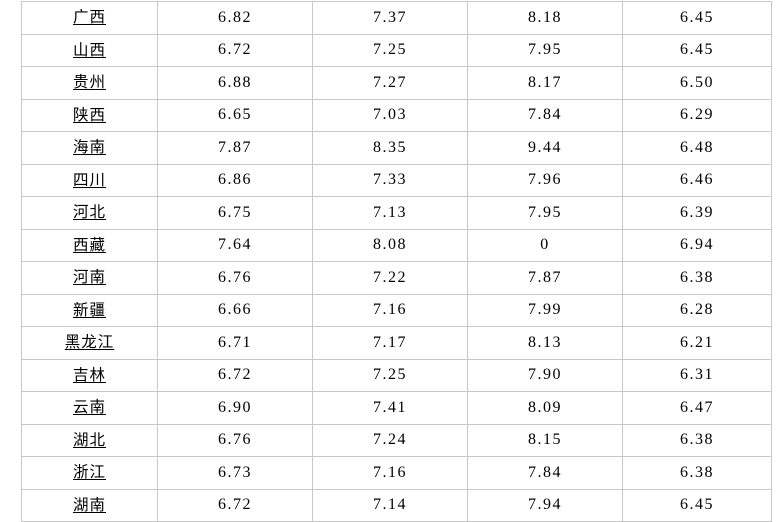 The image size is (780, 522). Describe the element at coordinates (235, 83) in the screenshot. I see `value-cell-value1: 6.88` at that location.